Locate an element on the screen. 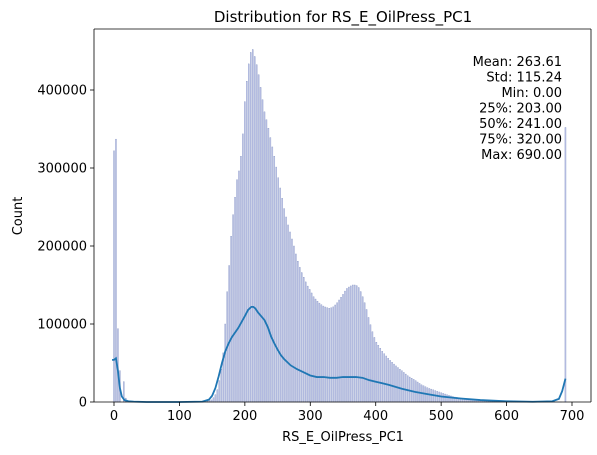  y-tick-label: 300000 is located at coordinates (62, 169).